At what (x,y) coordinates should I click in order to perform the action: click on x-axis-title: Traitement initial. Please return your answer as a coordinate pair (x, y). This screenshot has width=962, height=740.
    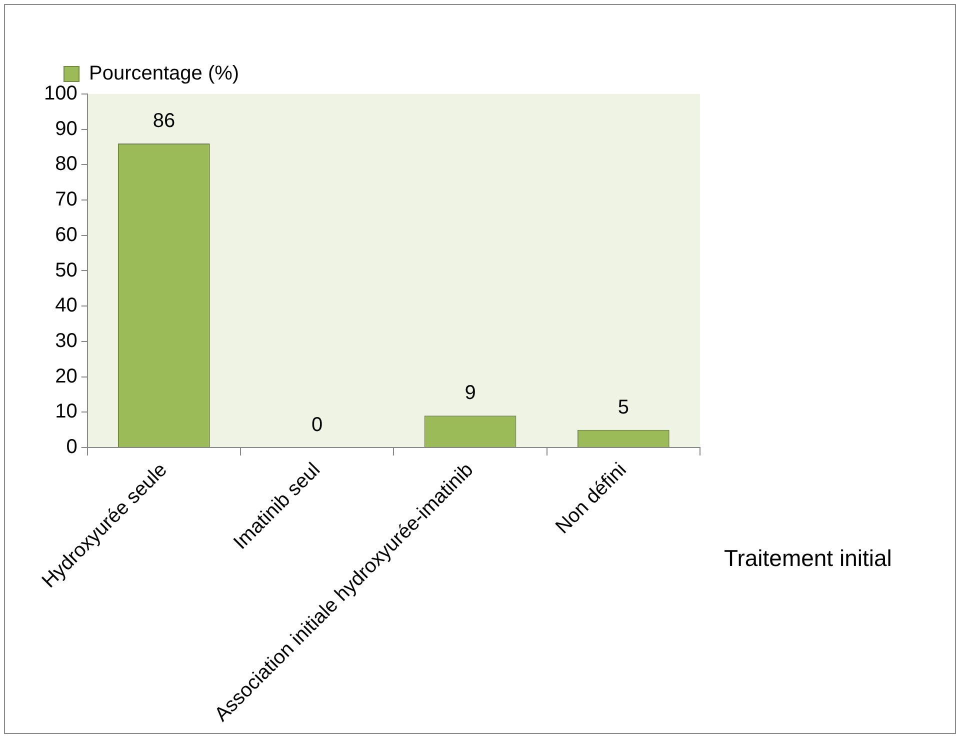
    Looking at the image, I should click on (808, 557).